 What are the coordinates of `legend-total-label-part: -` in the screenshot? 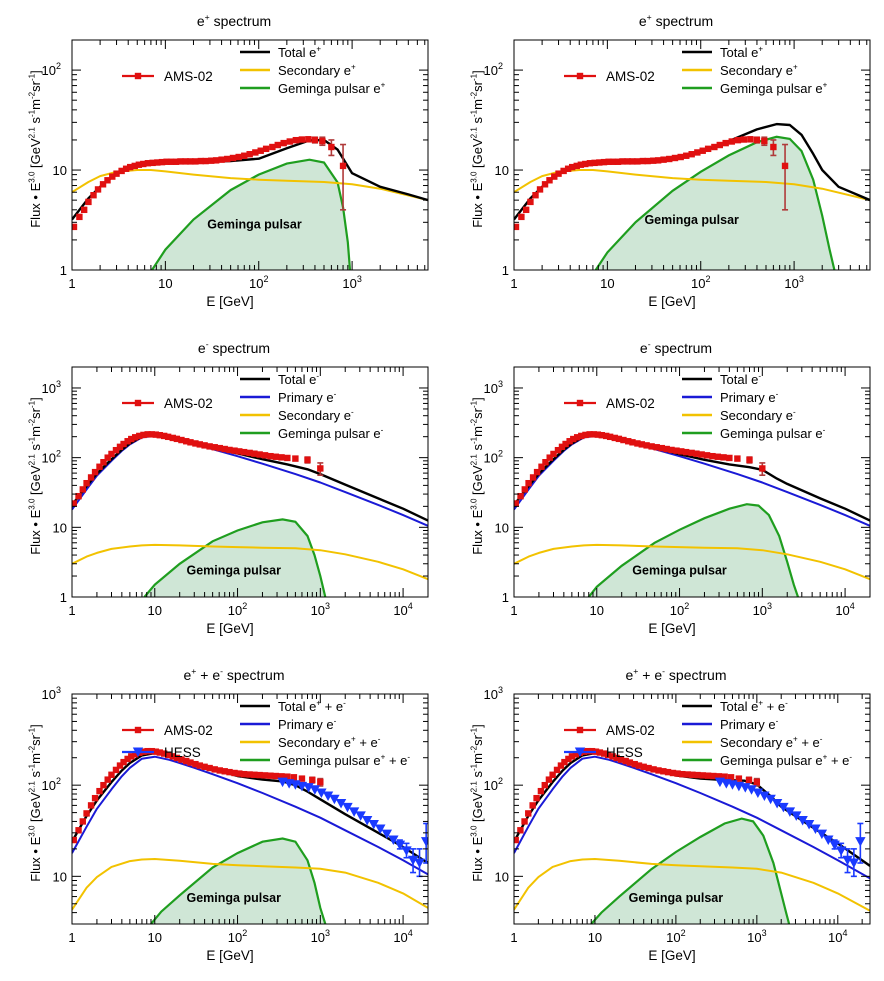 It's located at (344, 703).